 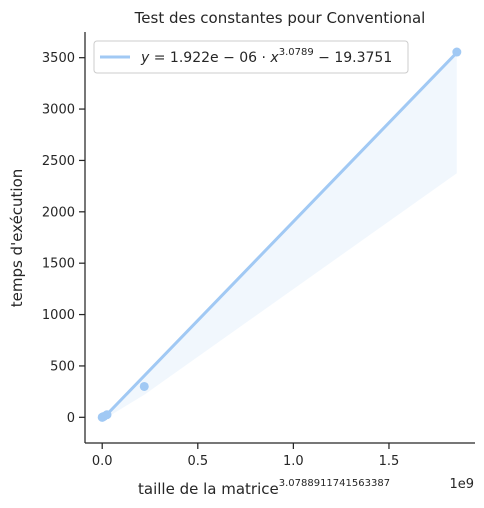 What do you see at coordinates (197, 461) in the screenshot?
I see `x-tick-label-1: 0.5` at bounding box center [197, 461].